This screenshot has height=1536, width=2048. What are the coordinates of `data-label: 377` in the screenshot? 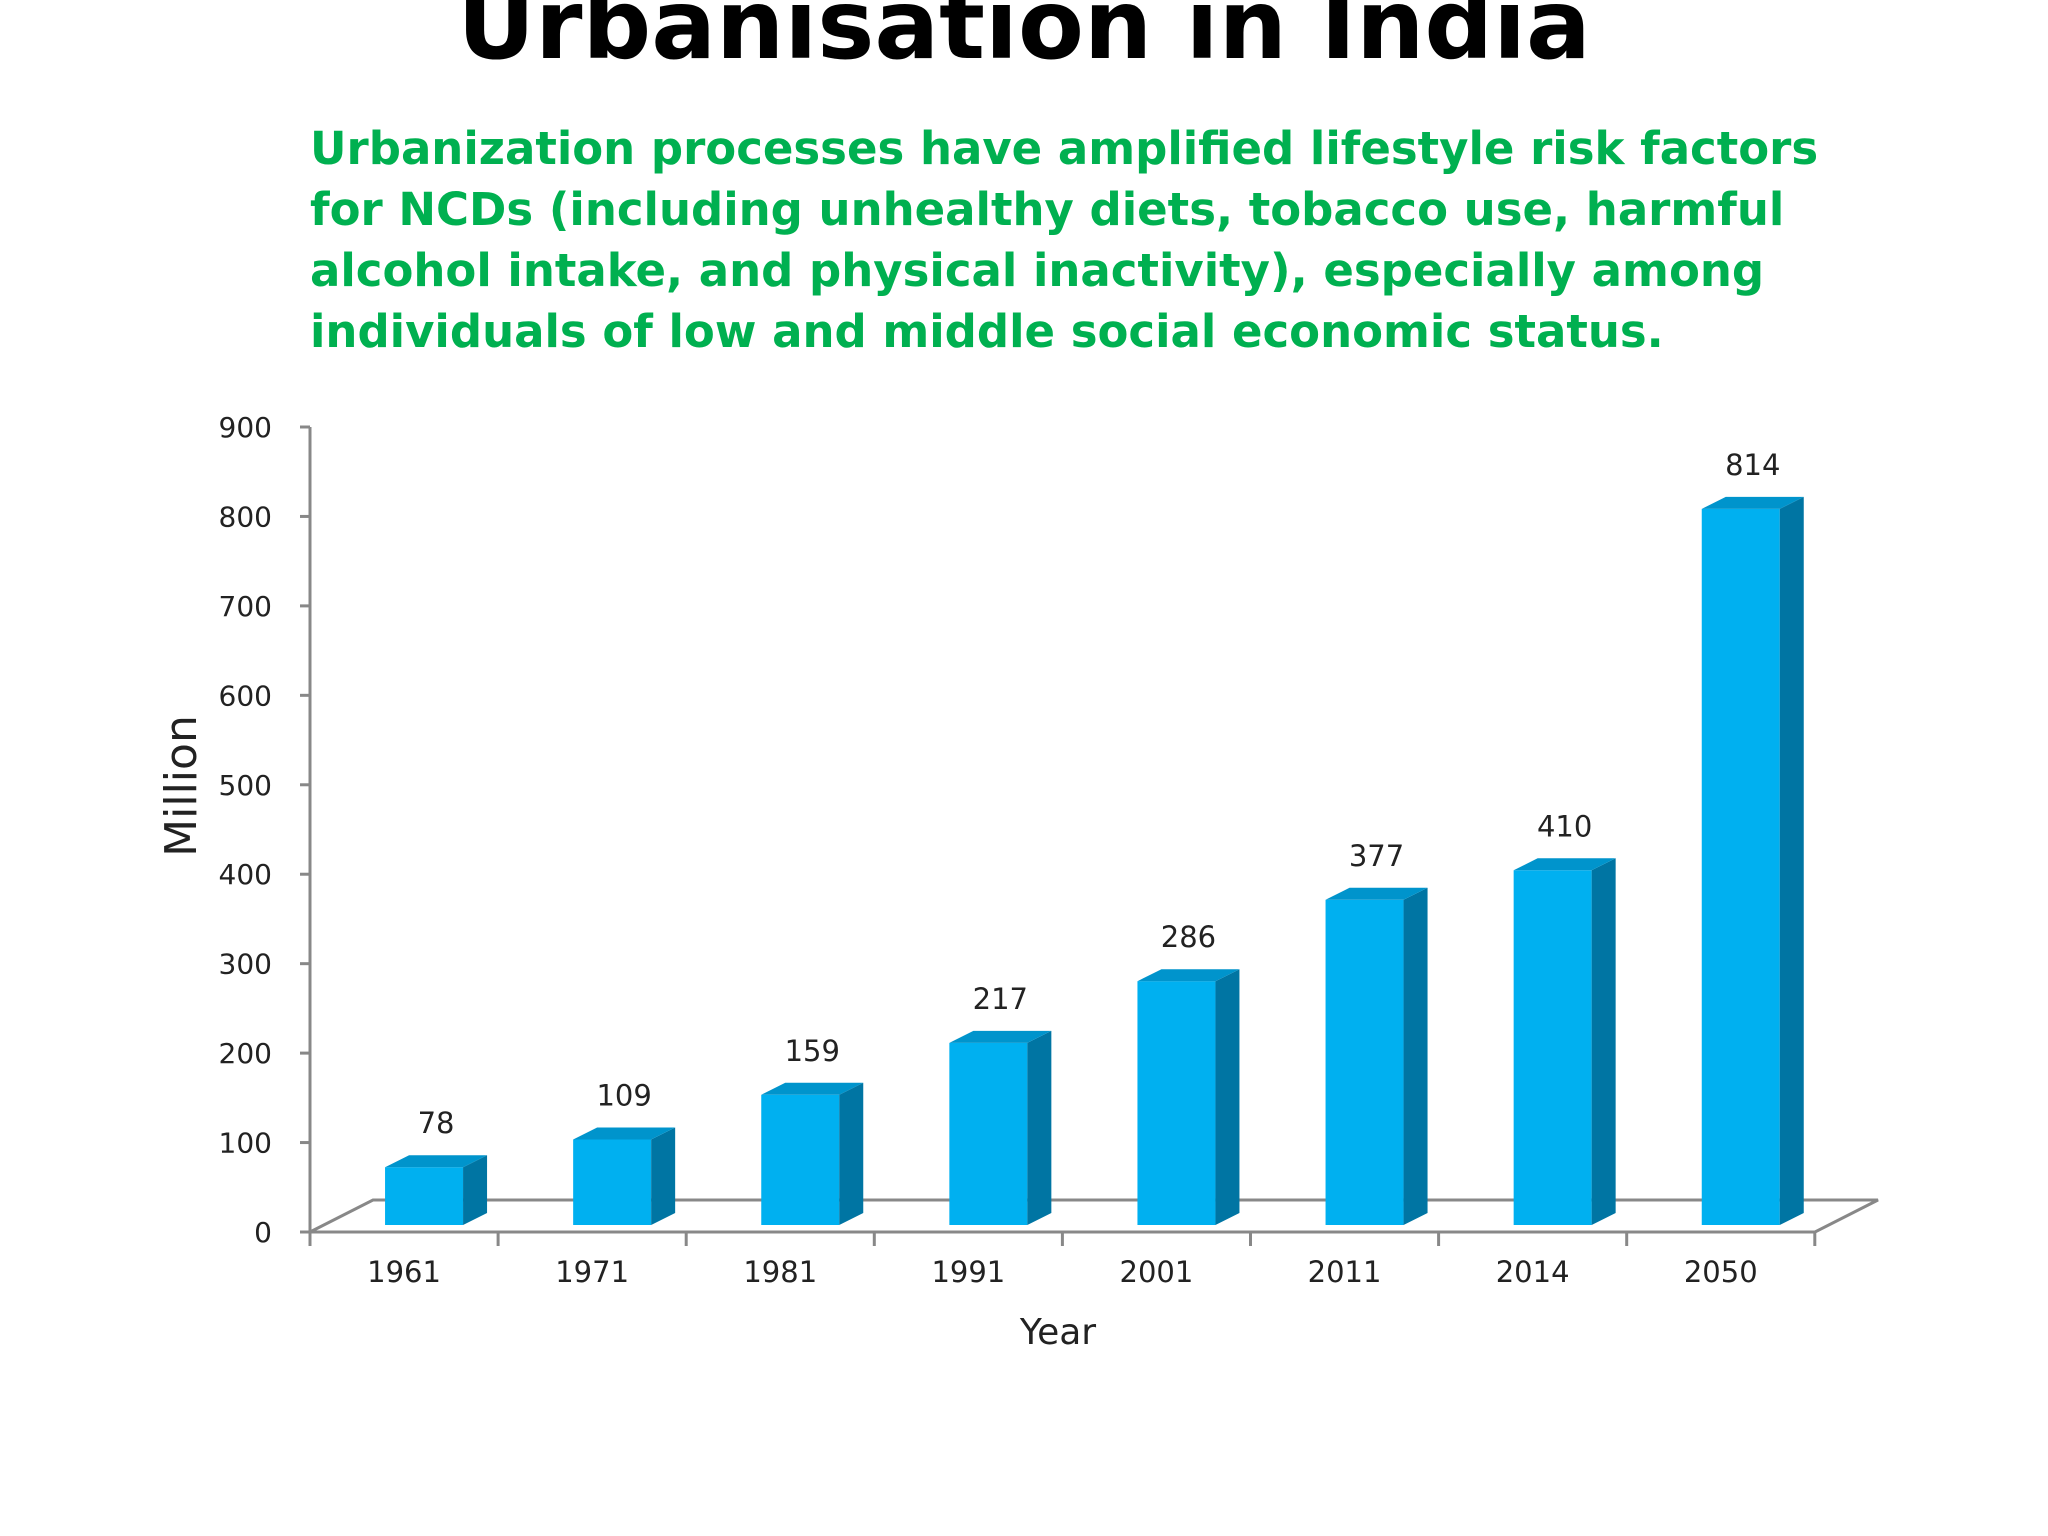 It's located at (1376, 856).